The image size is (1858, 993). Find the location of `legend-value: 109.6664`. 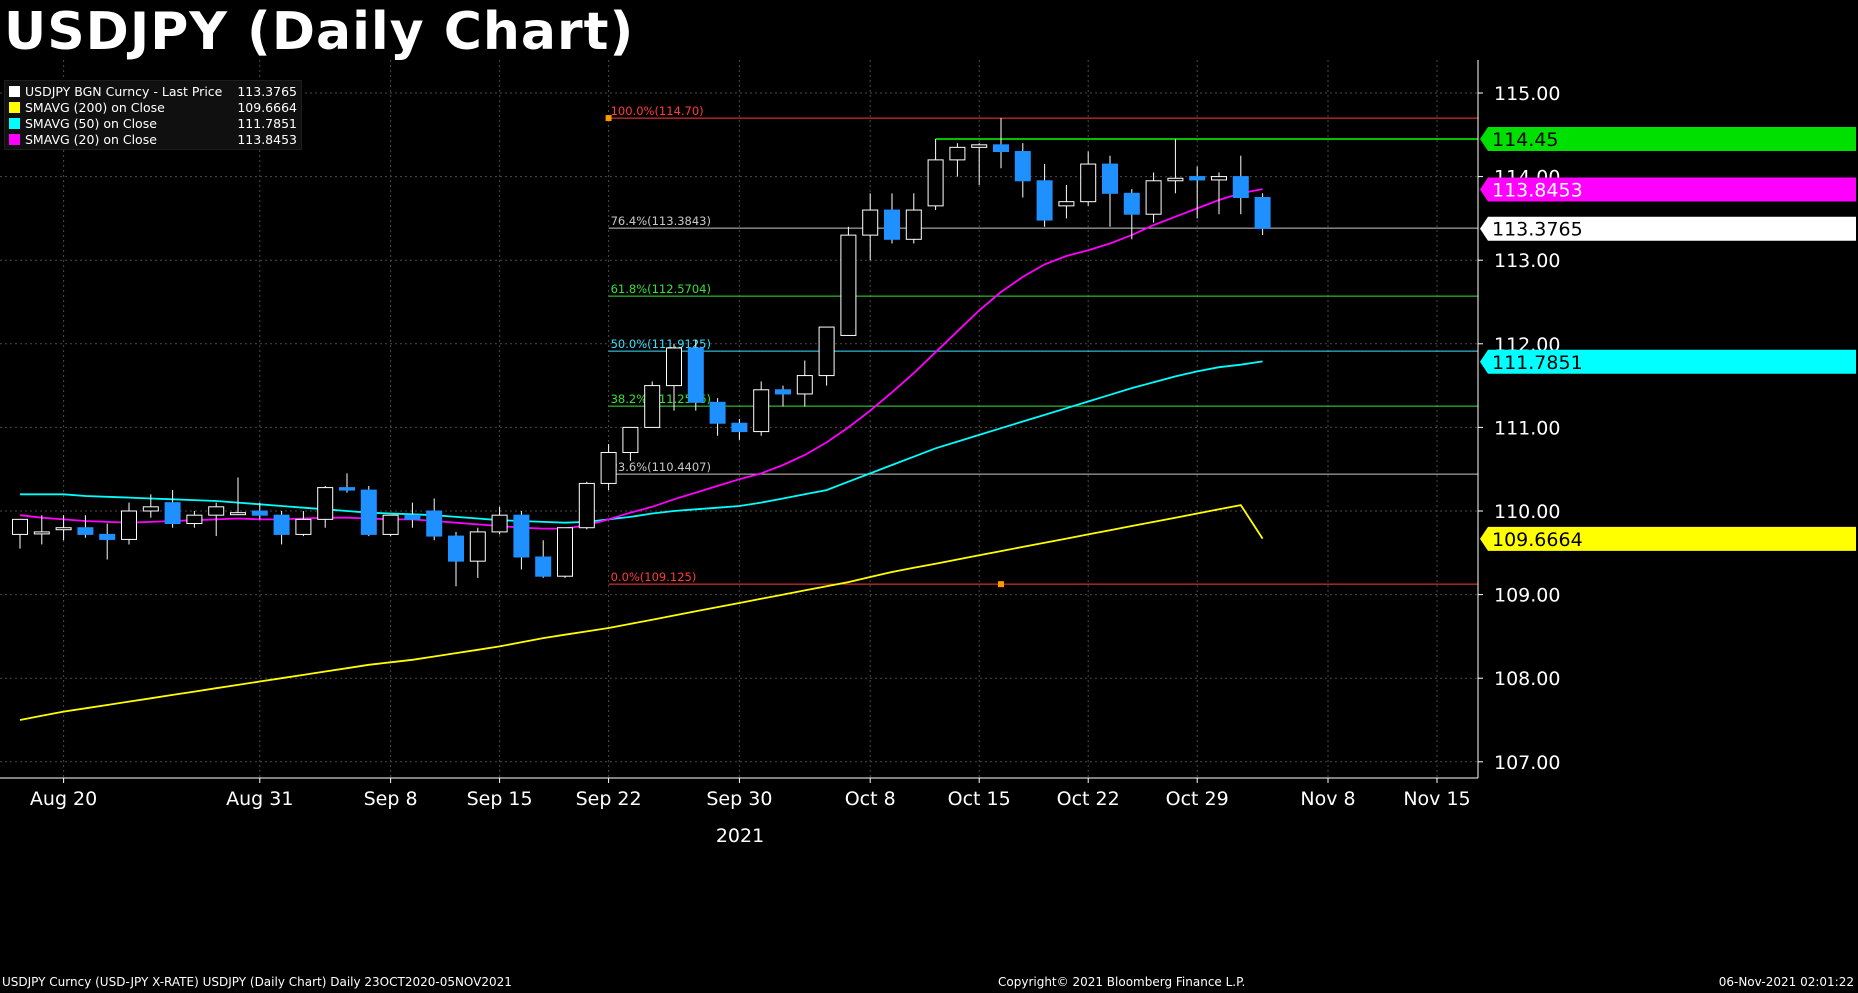

legend-value: 109.6664 is located at coordinates (267, 107).